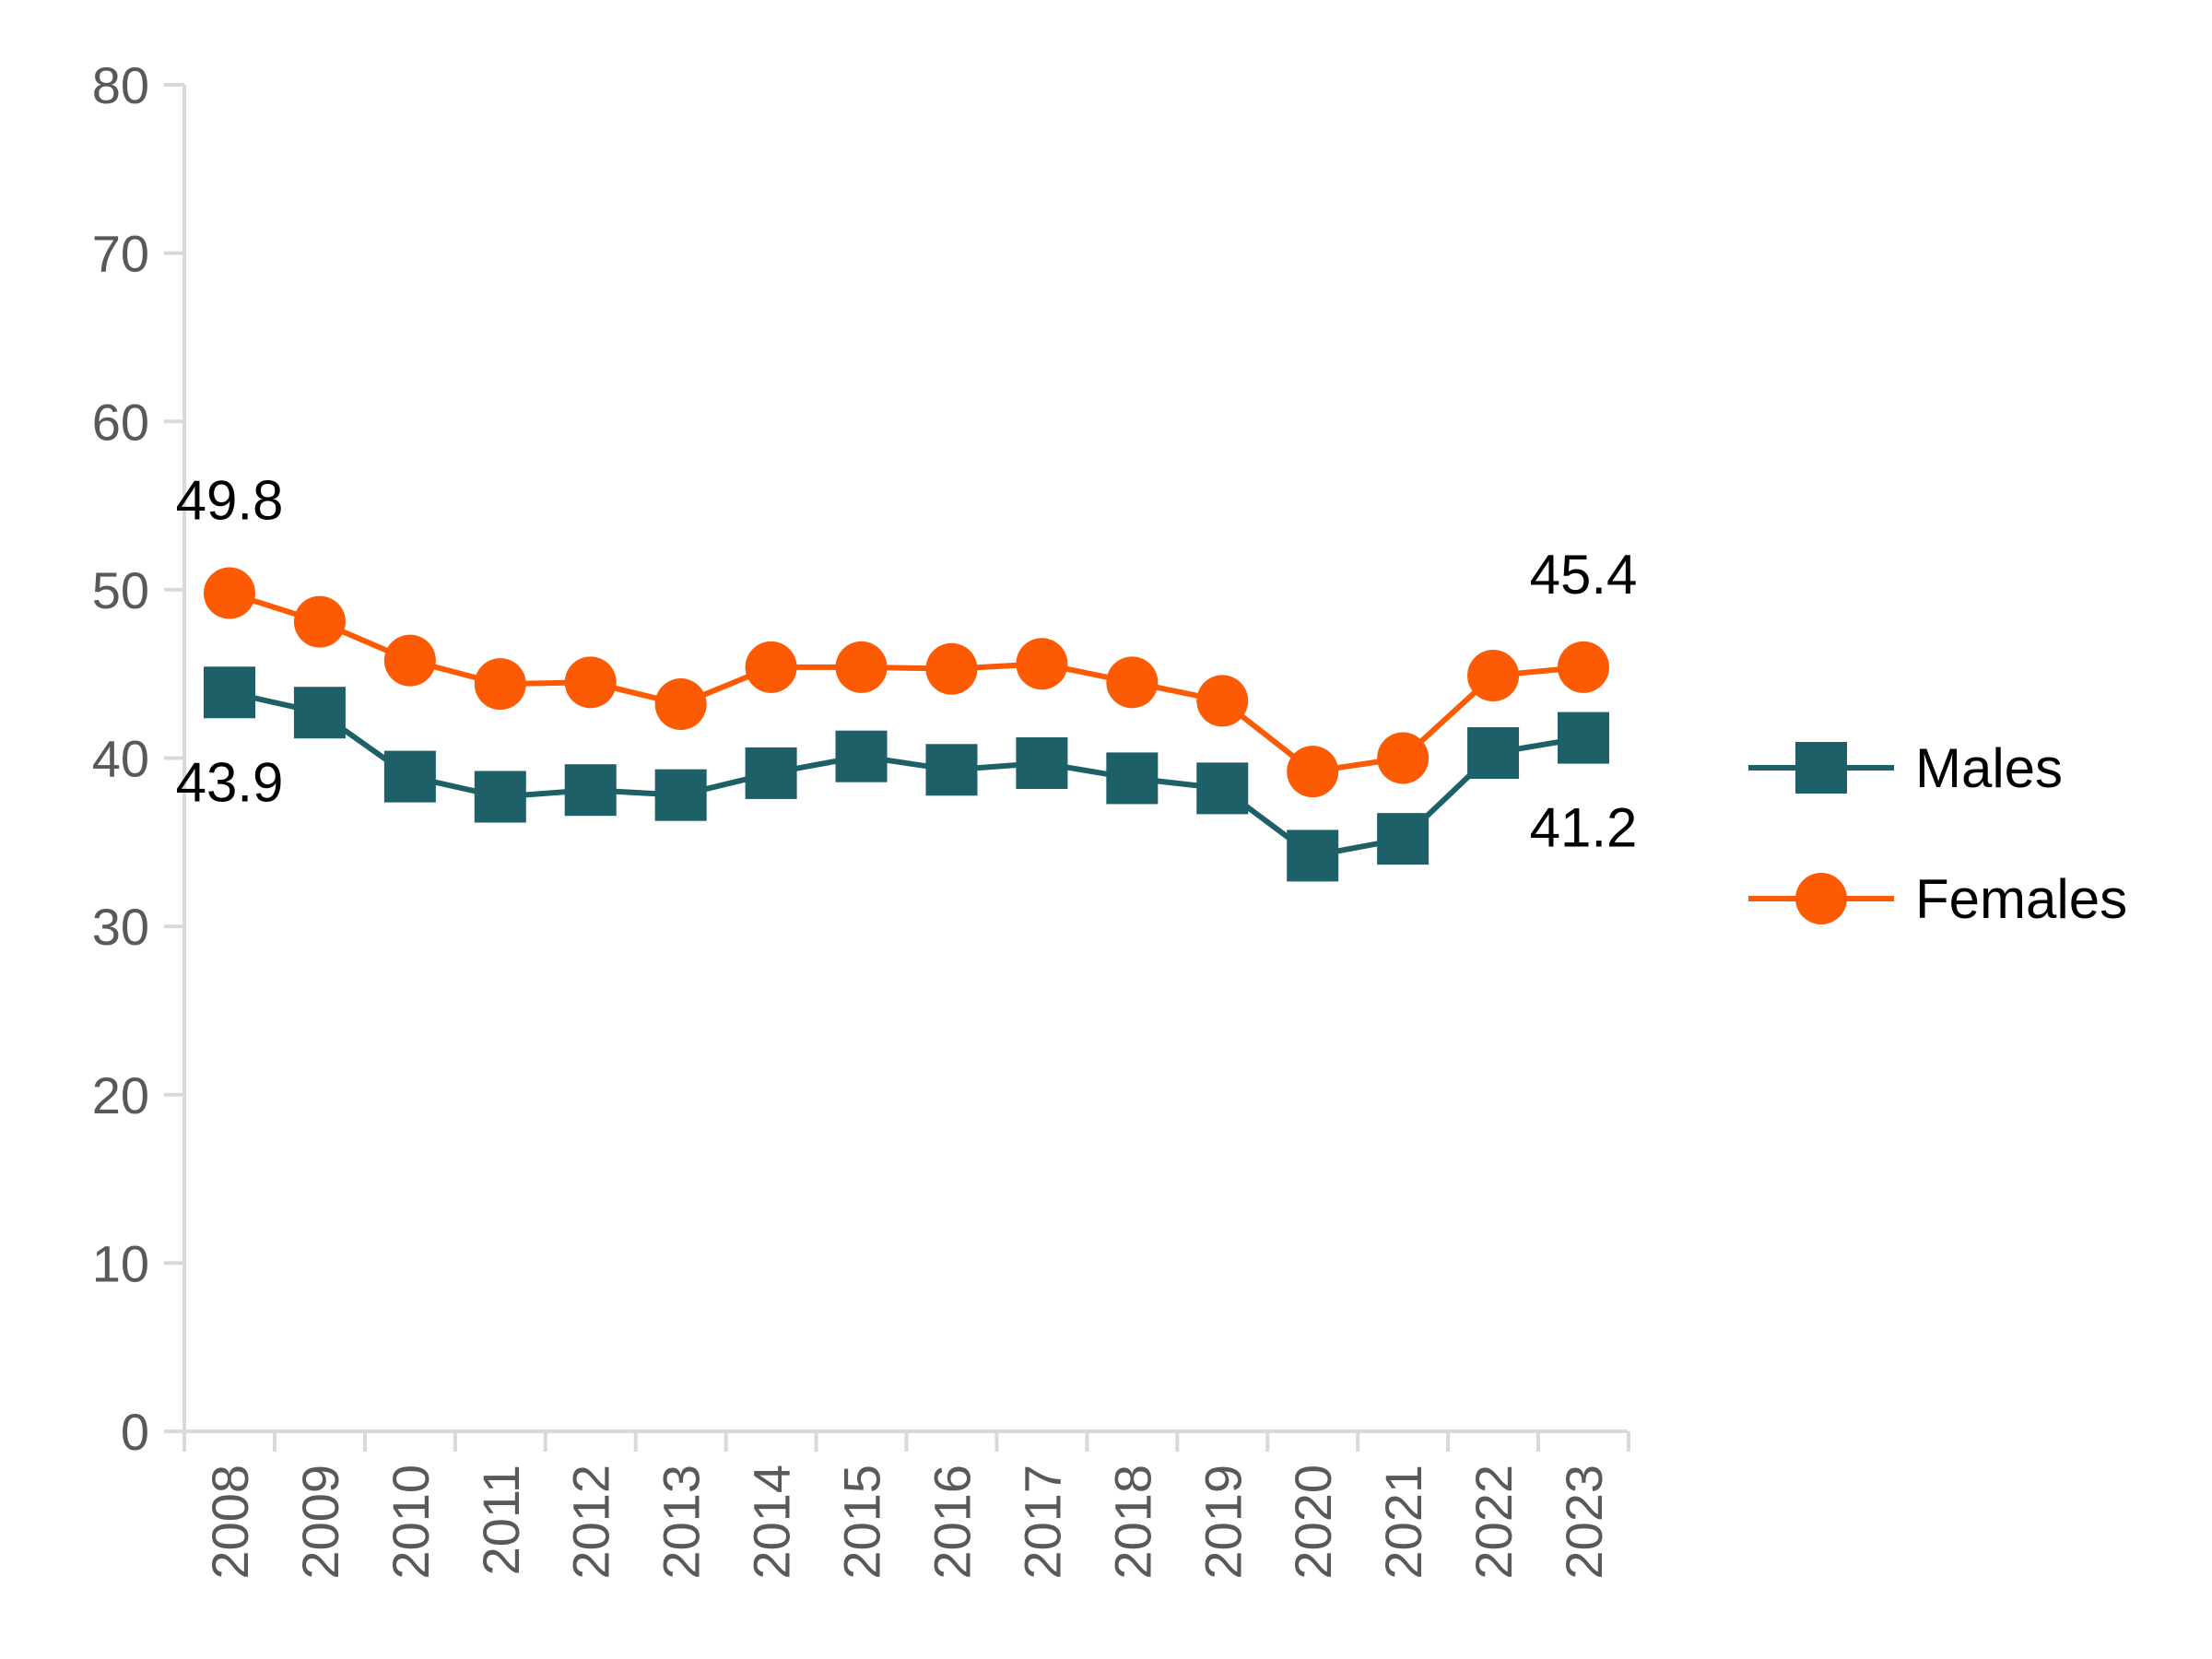  I want to click on x-tick-label: 2023, so click(1584, 1522).